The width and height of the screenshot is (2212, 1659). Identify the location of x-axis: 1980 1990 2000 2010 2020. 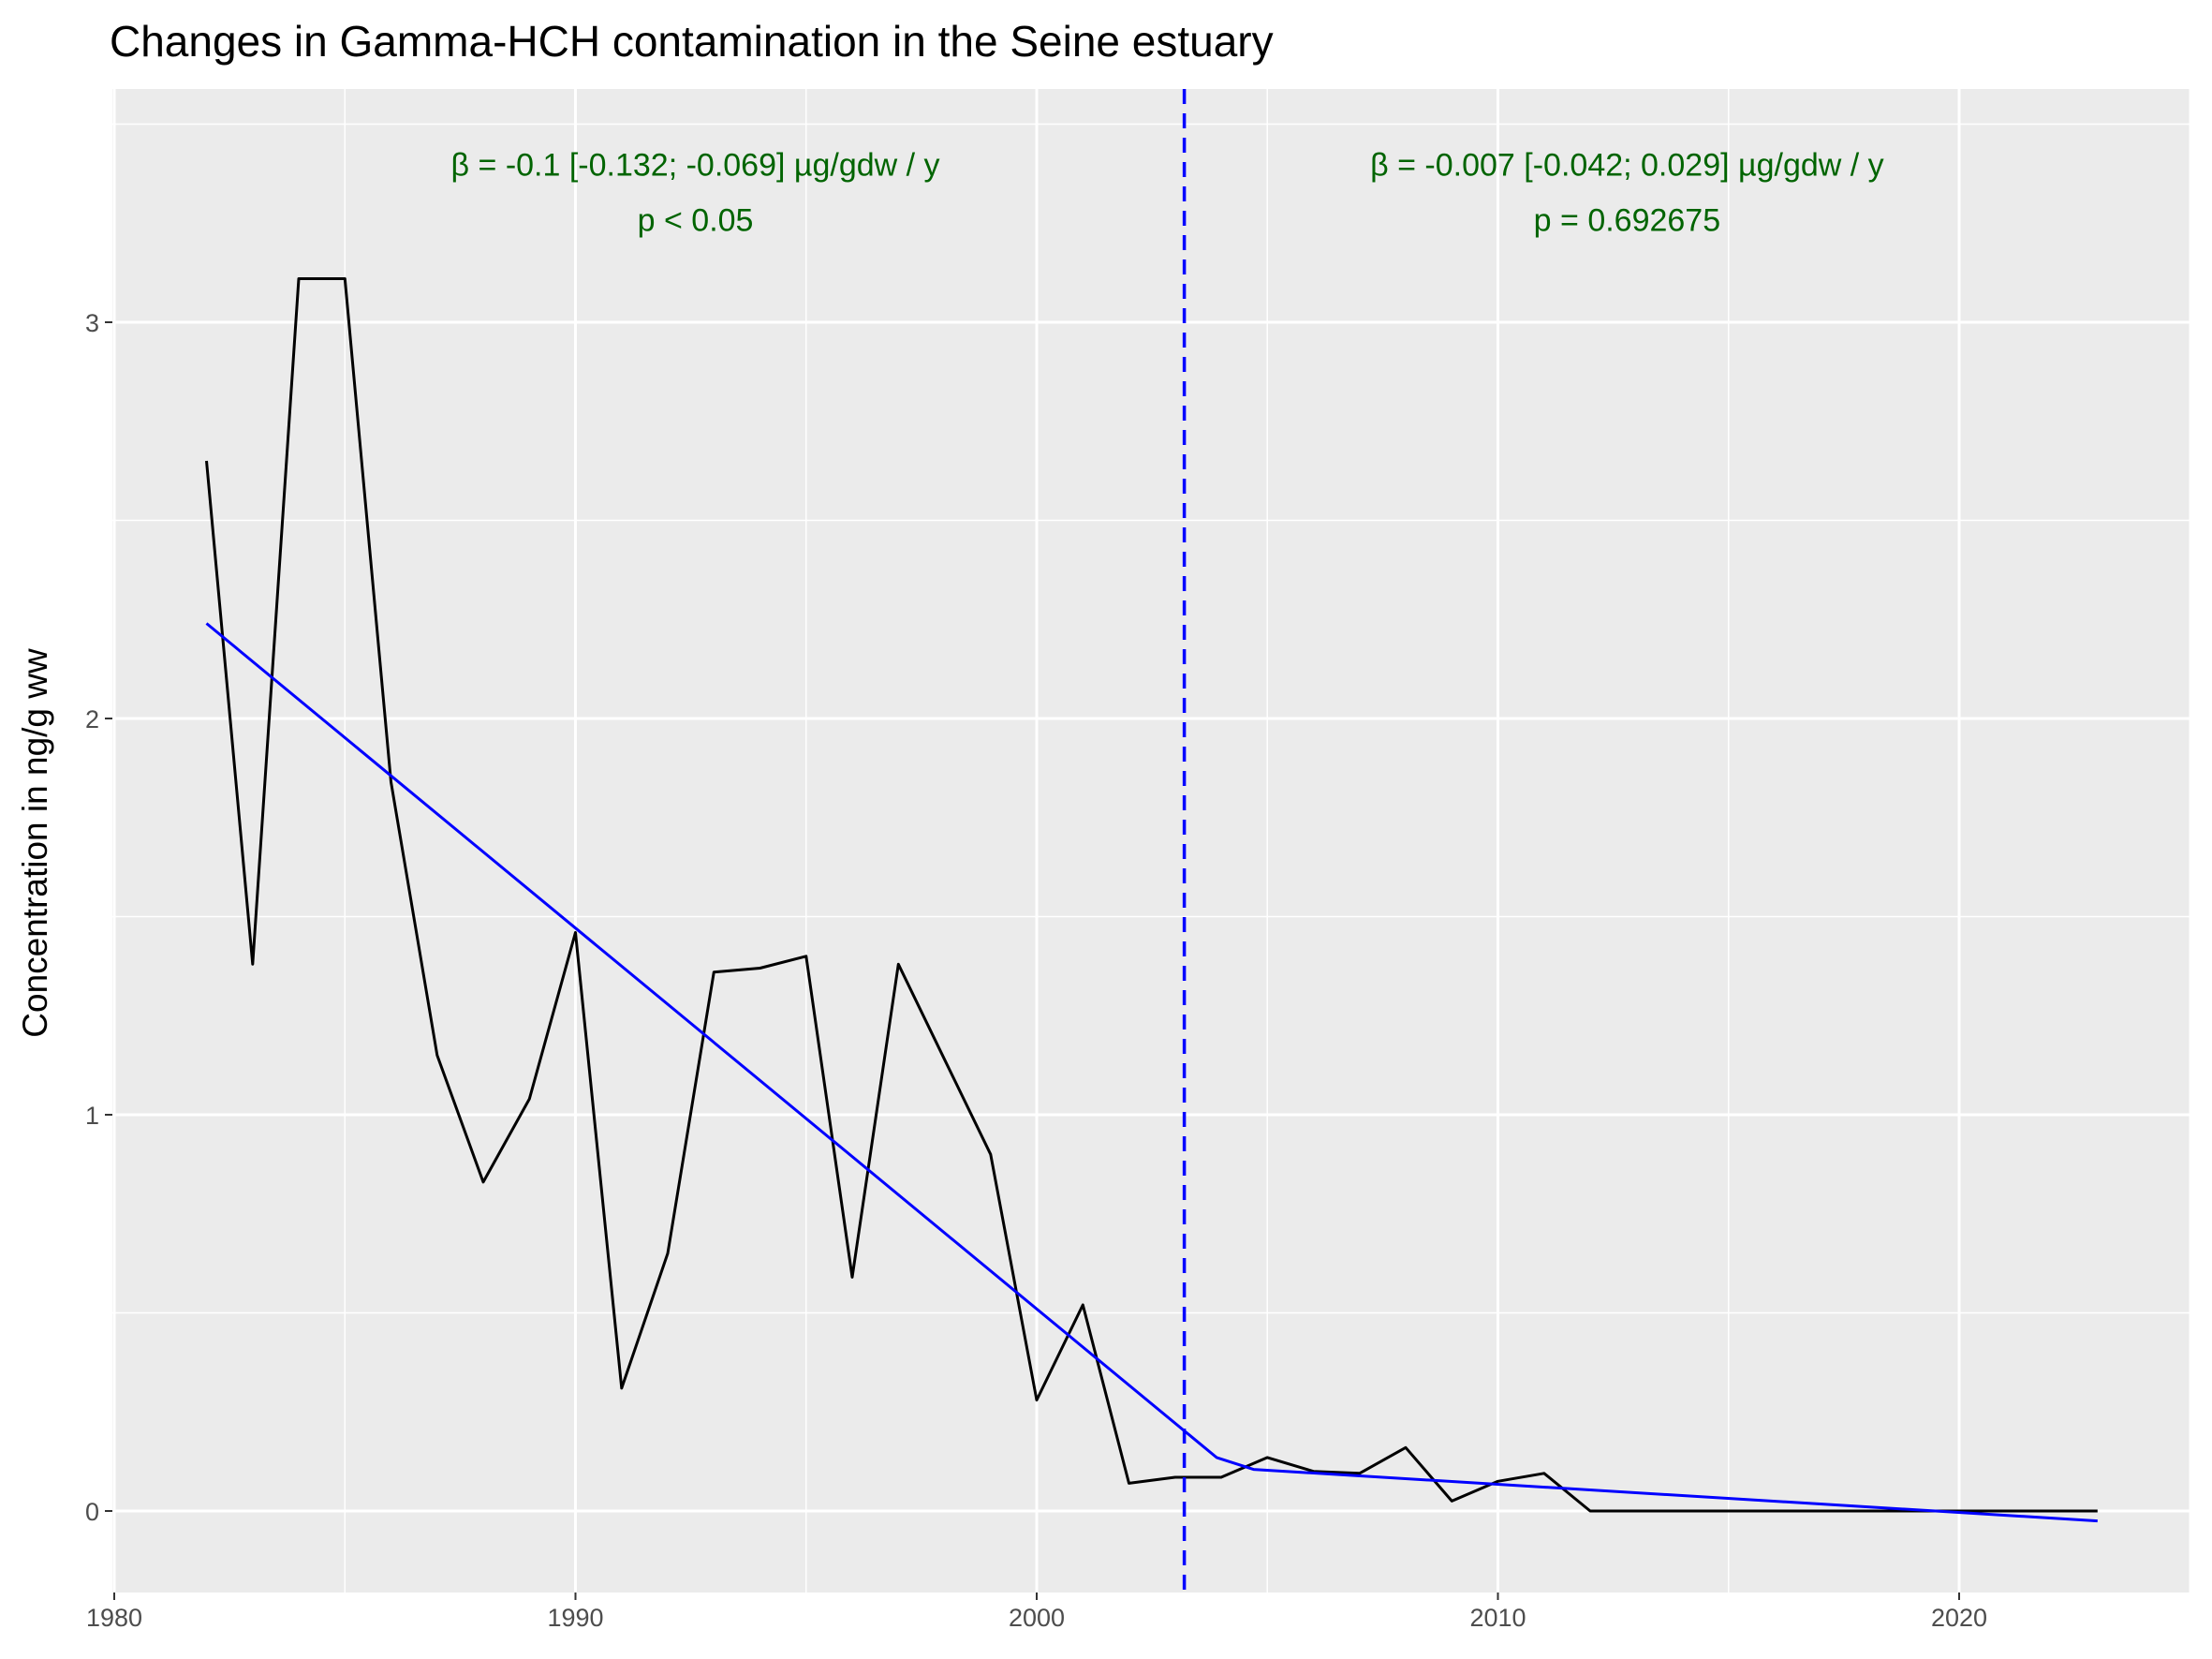
(1036, 1612).